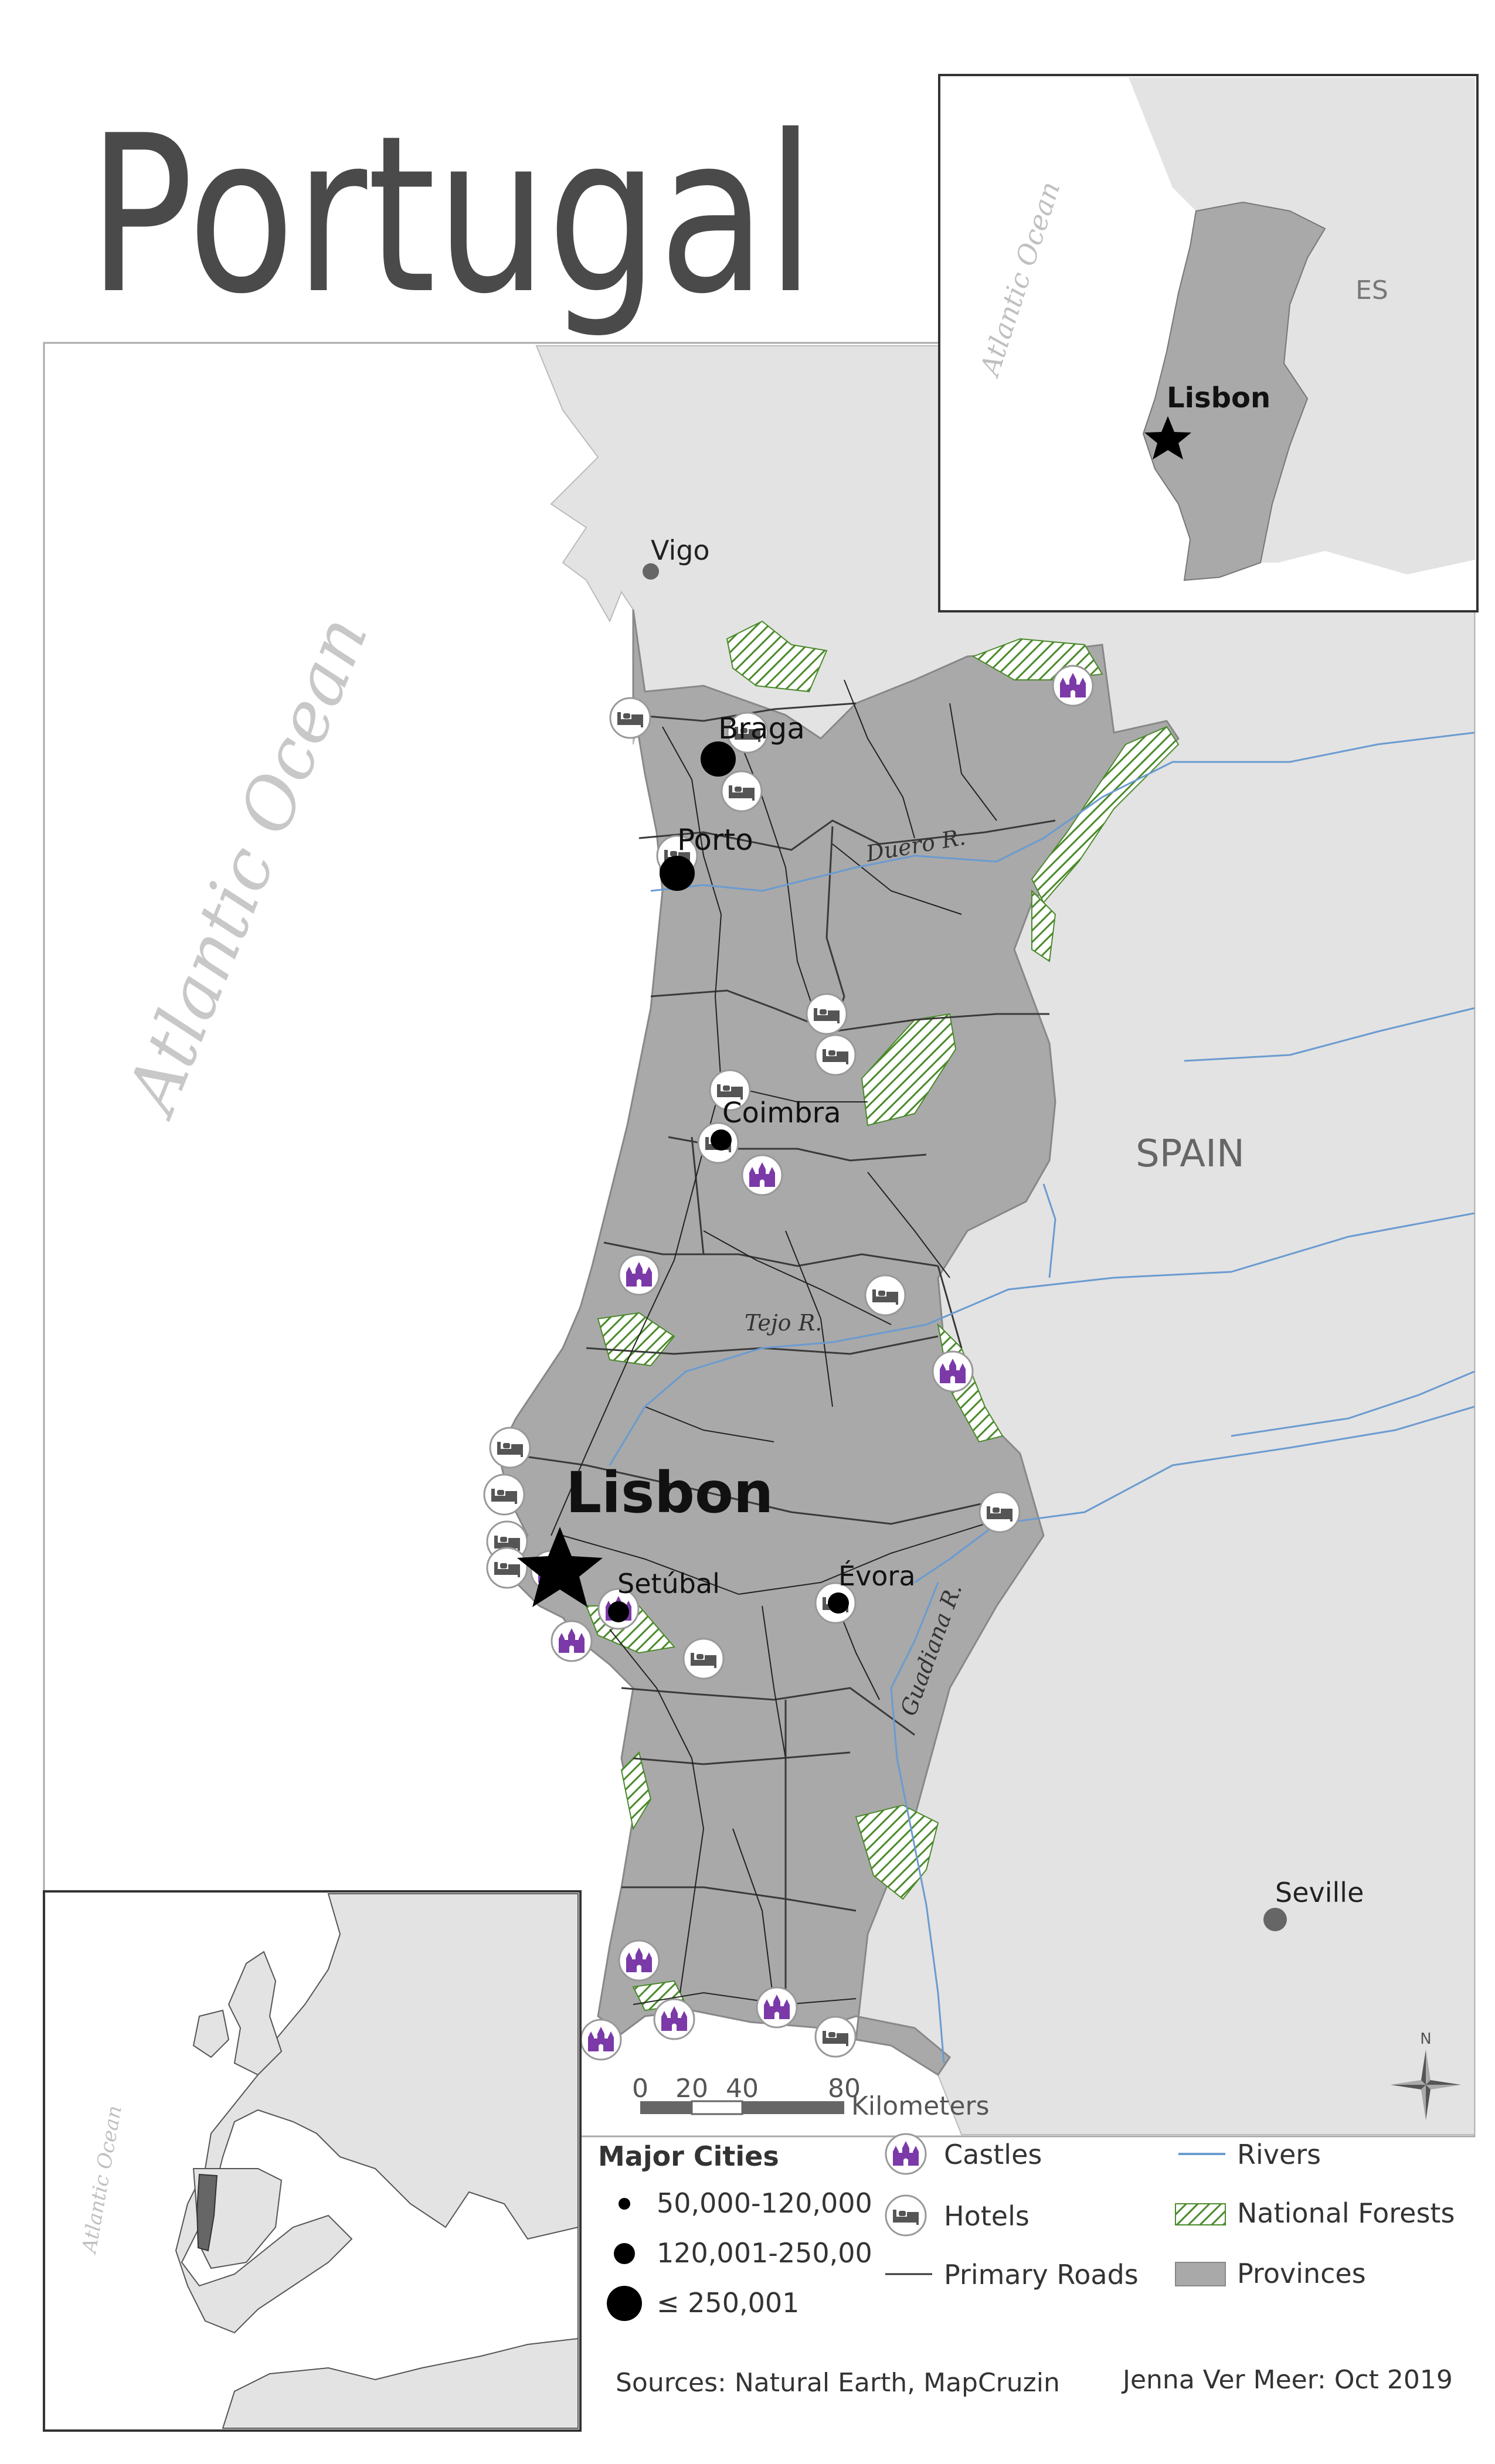 The width and height of the screenshot is (1495, 2464). What do you see at coordinates (312, 2161) in the screenshot?
I see `inset-europe: Atlantic Ocean` at bounding box center [312, 2161].